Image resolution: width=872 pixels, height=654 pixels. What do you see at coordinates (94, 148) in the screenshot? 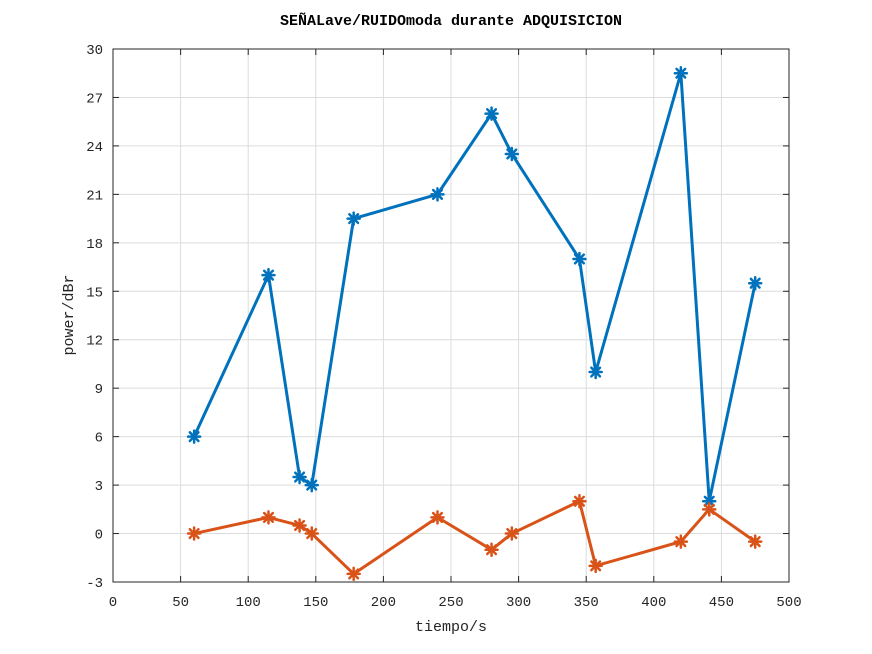
I see `y-tick-label: 24` at bounding box center [94, 148].